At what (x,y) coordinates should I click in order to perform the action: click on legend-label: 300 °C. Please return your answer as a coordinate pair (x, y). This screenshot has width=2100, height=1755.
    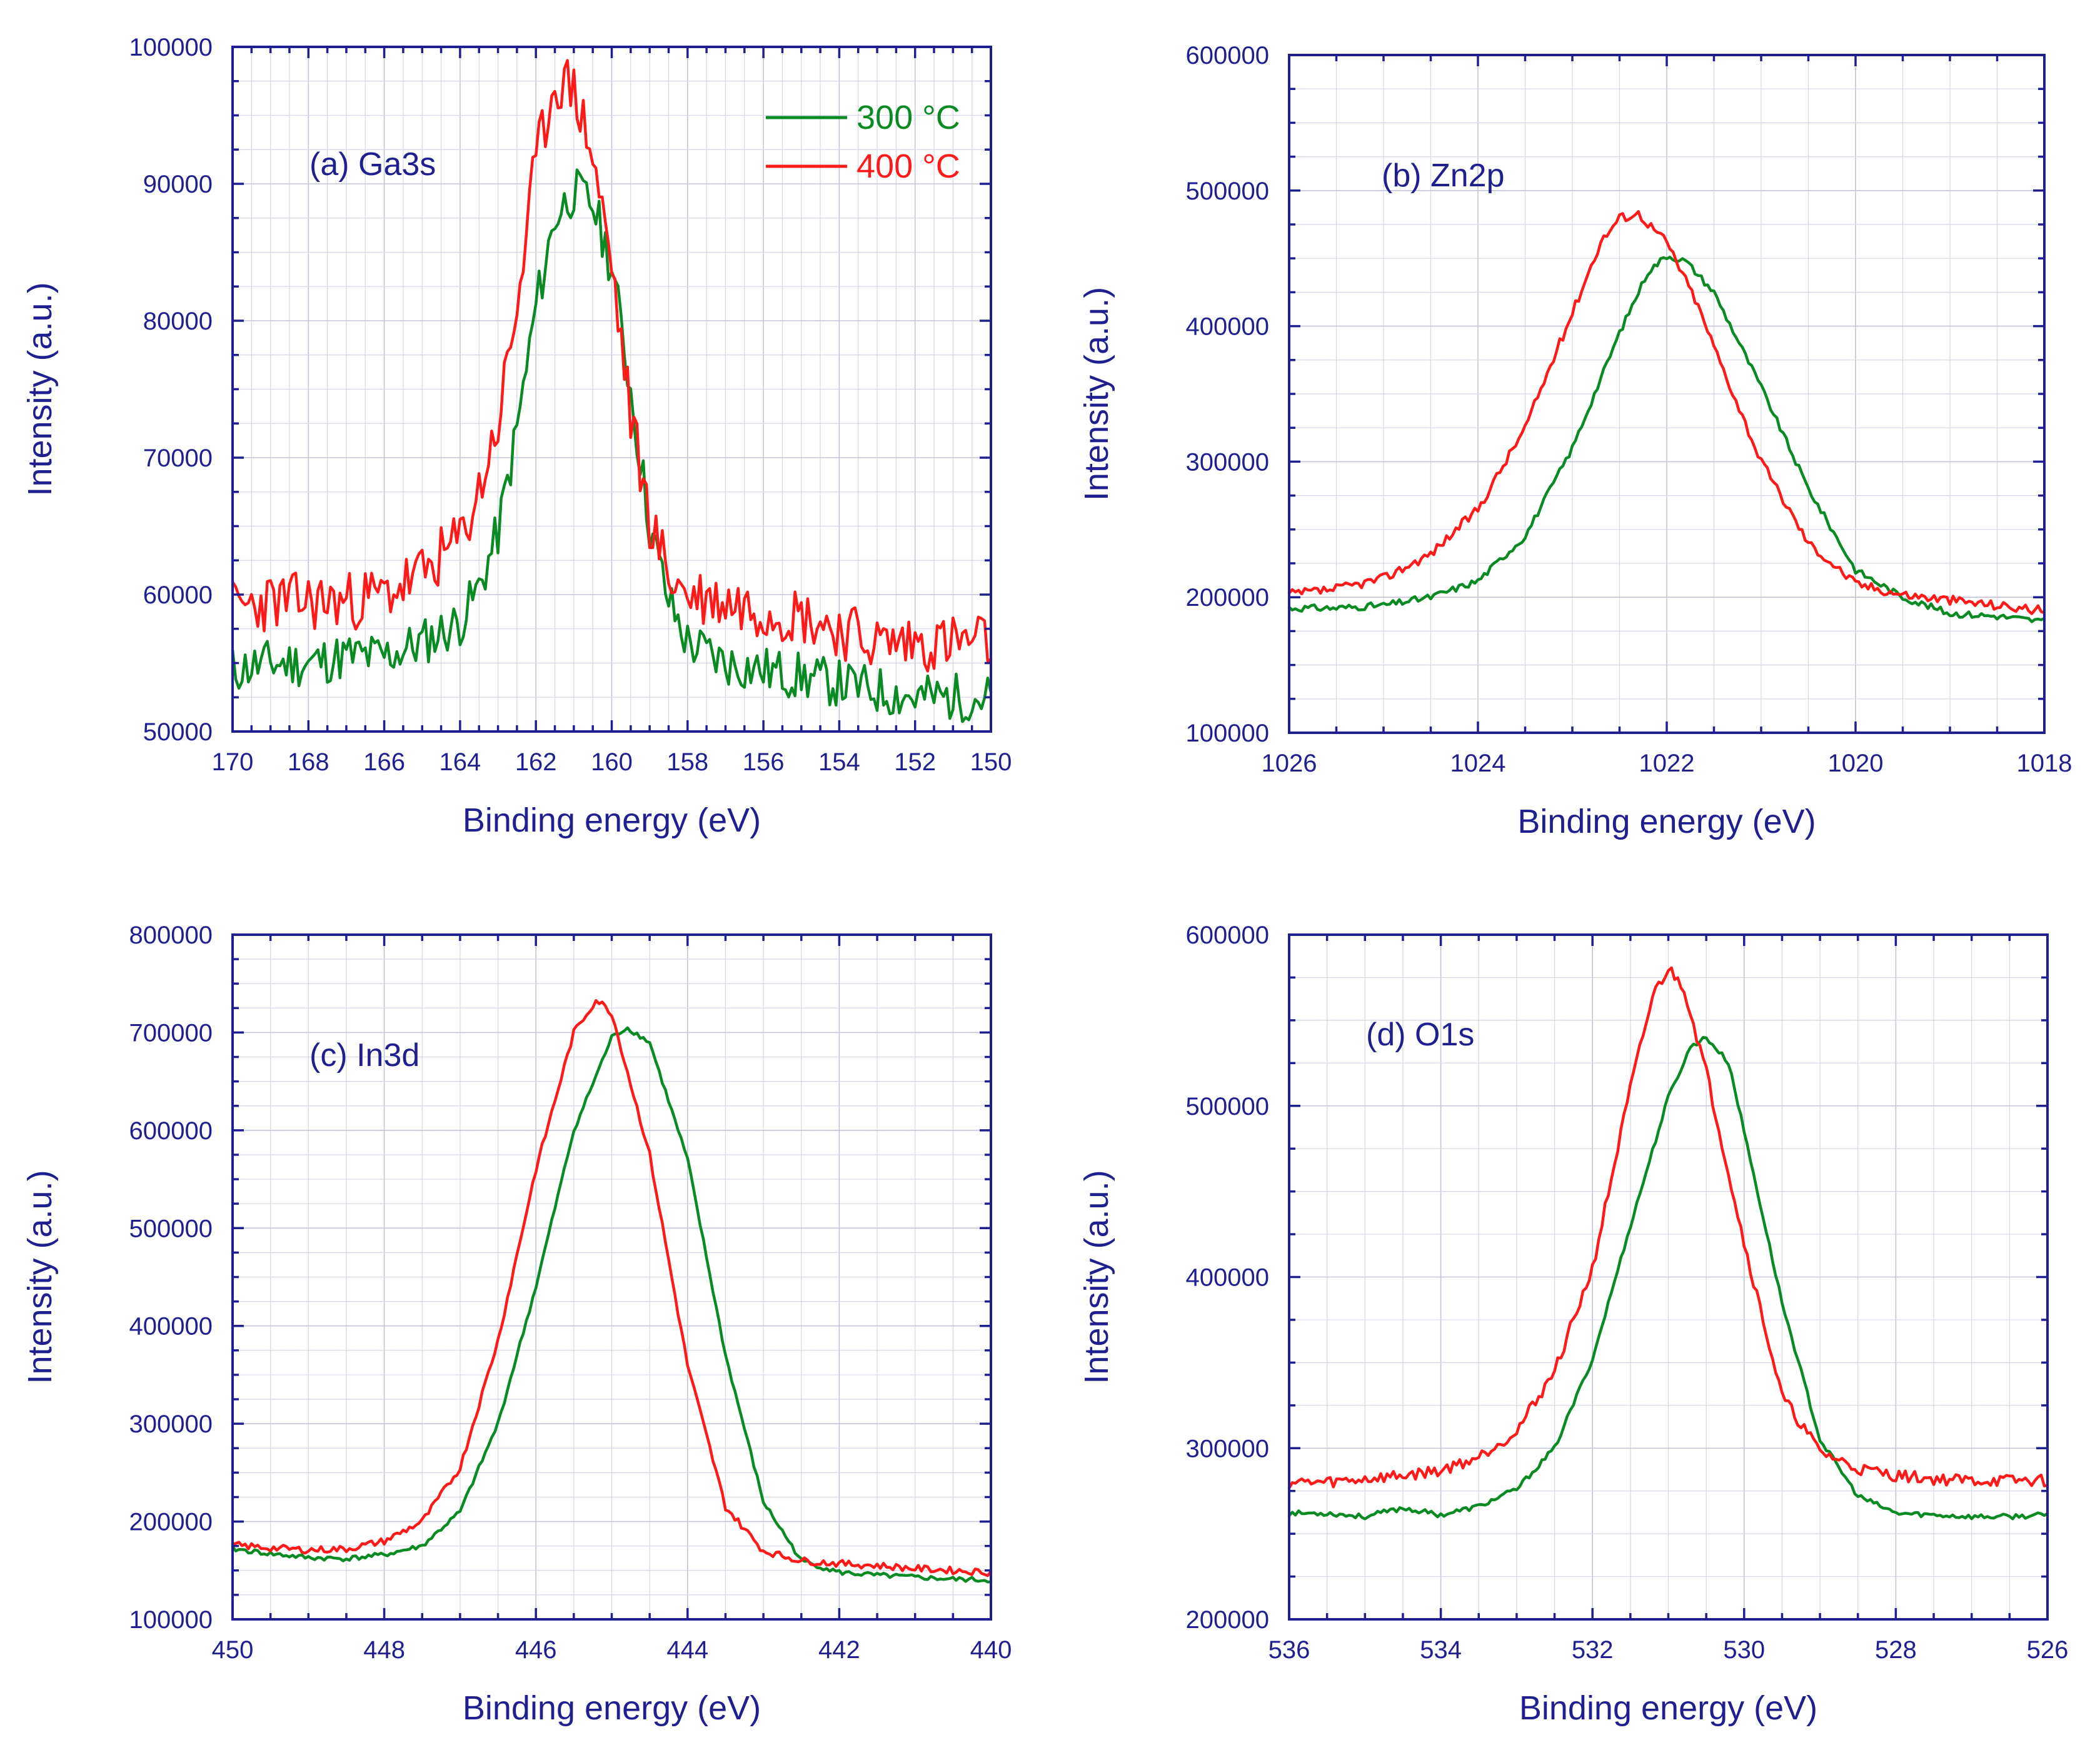
    Looking at the image, I should click on (908, 117).